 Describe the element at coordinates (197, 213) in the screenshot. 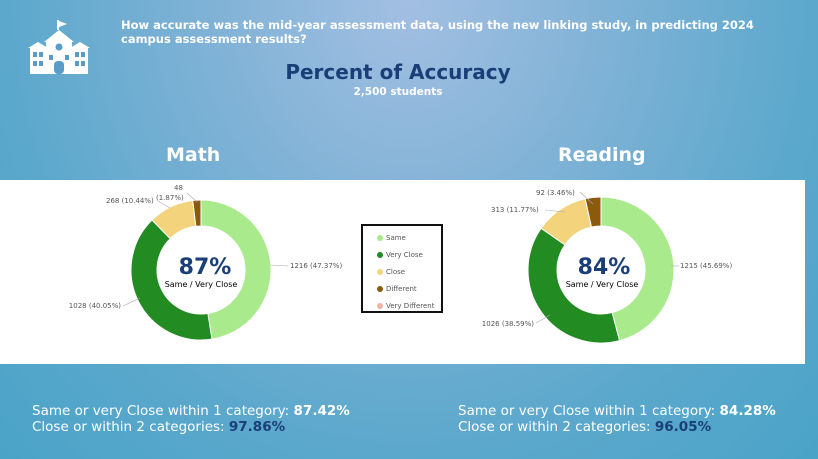

I see `math-slice-different` at that location.